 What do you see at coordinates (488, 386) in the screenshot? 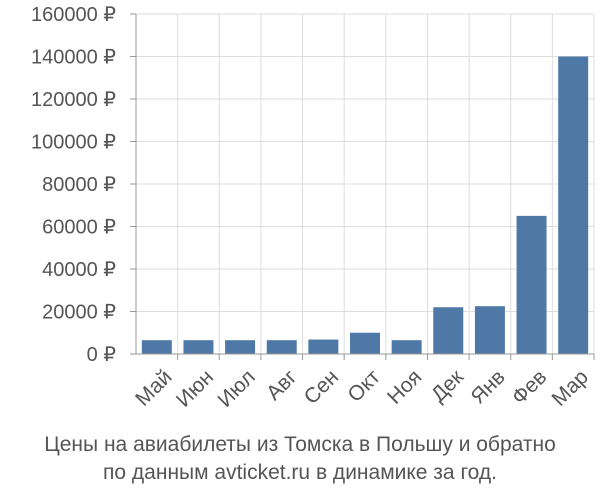
I see `x-tick-label: Янв` at bounding box center [488, 386].